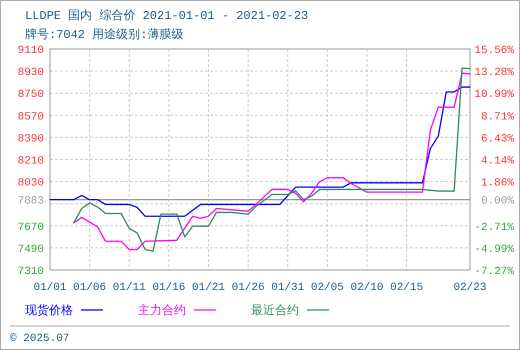 Image resolution: width=520 pixels, height=350 pixels. What do you see at coordinates (497, 202) in the screenshot?
I see `y2-tick-label: 0.00%` at bounding box center [497, 202].